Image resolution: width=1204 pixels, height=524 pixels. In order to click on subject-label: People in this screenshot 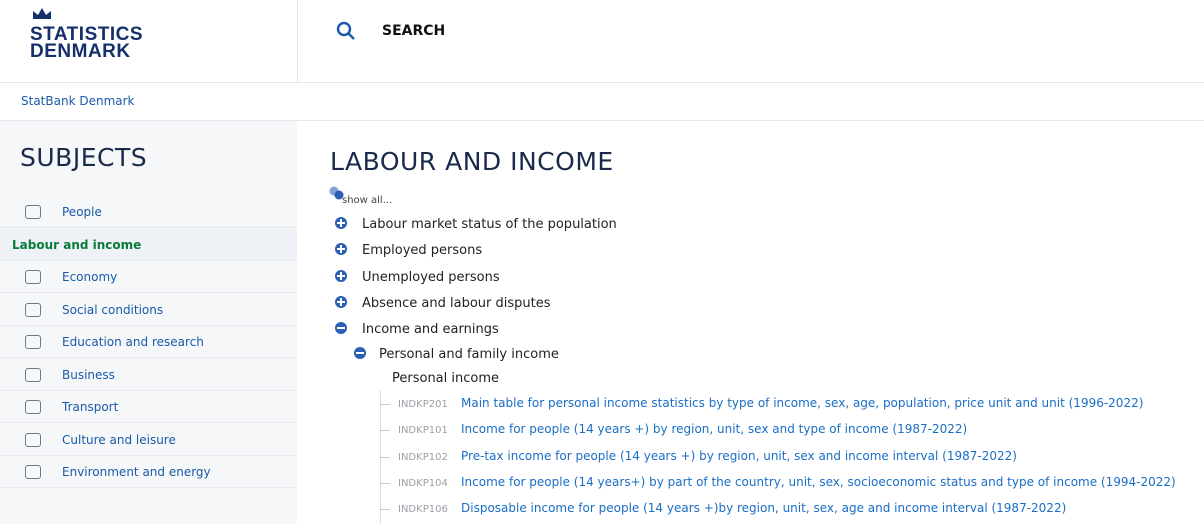, I will do `click(82, 212)`.